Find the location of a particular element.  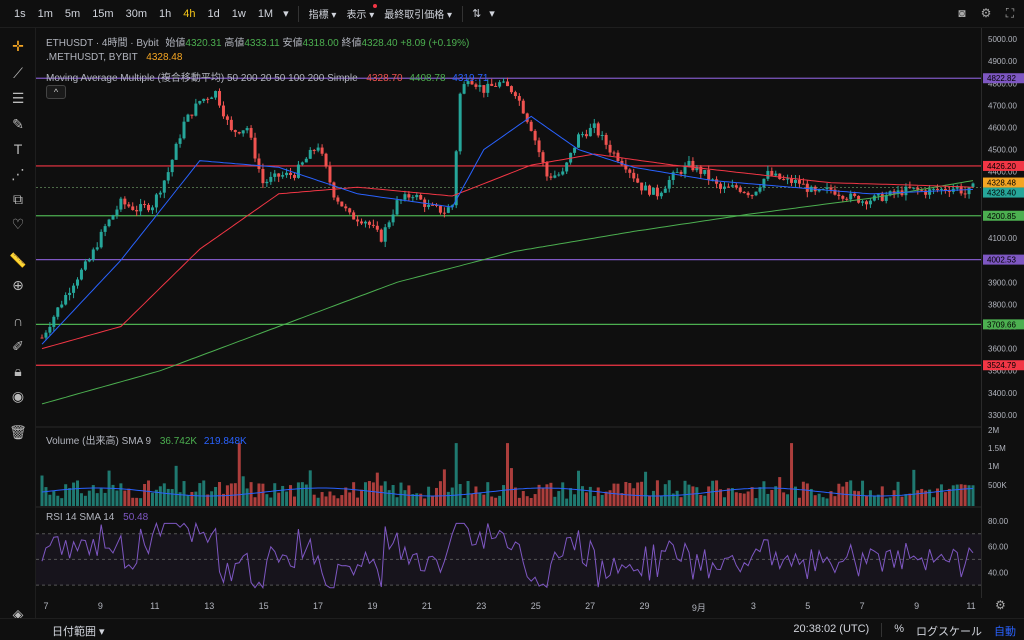

price-level-tag-label: 3709.66 is located at coordinates (1001, 324).